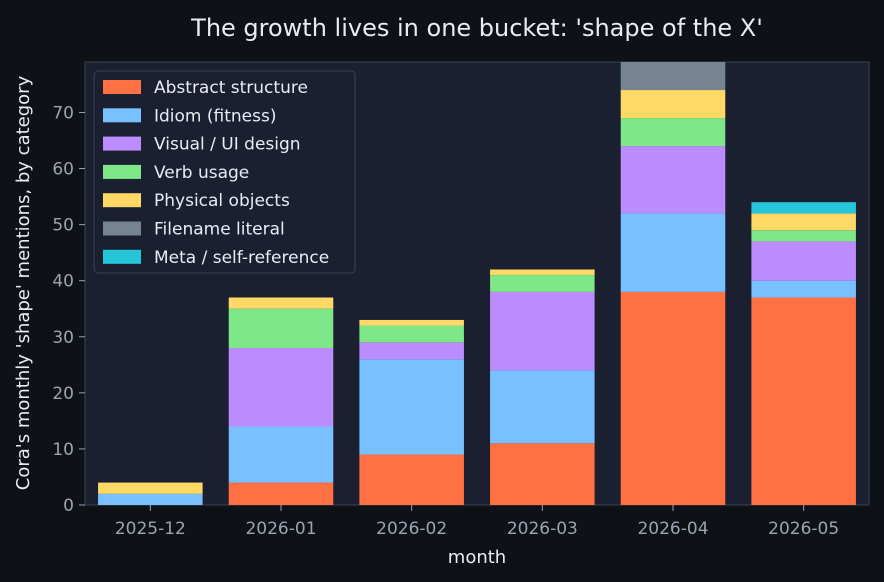 The width and height of the screenshot is (884, 582). I want to click on y-tick-label: 0, so click(68, 506).